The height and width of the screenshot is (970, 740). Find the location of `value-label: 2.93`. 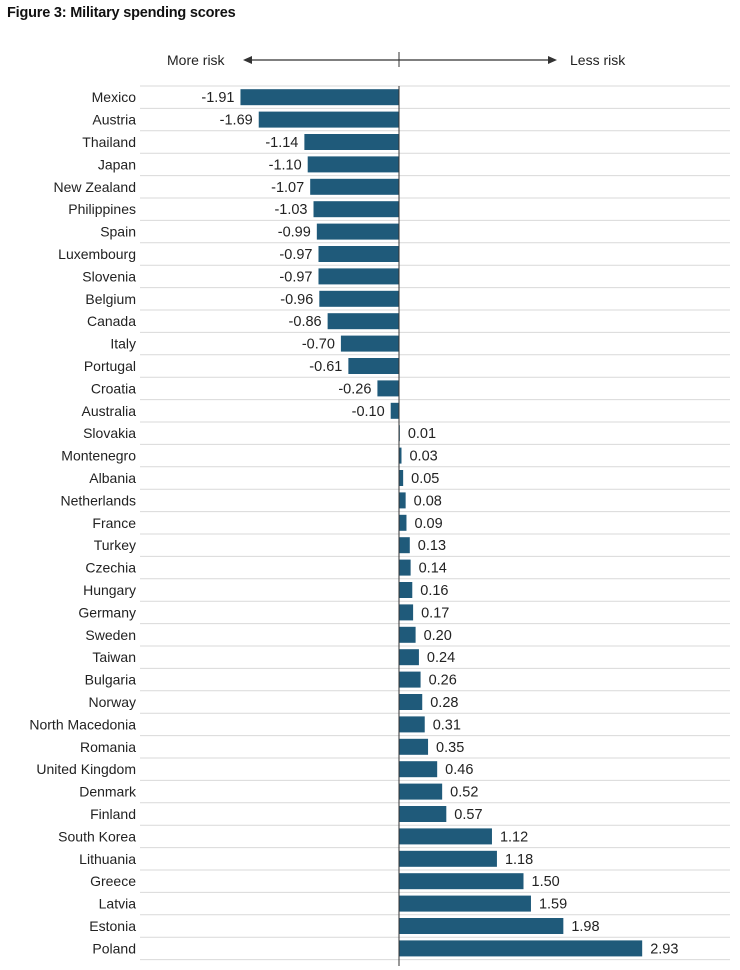

value-label: 2.93 is located at coordinates (664, 949).